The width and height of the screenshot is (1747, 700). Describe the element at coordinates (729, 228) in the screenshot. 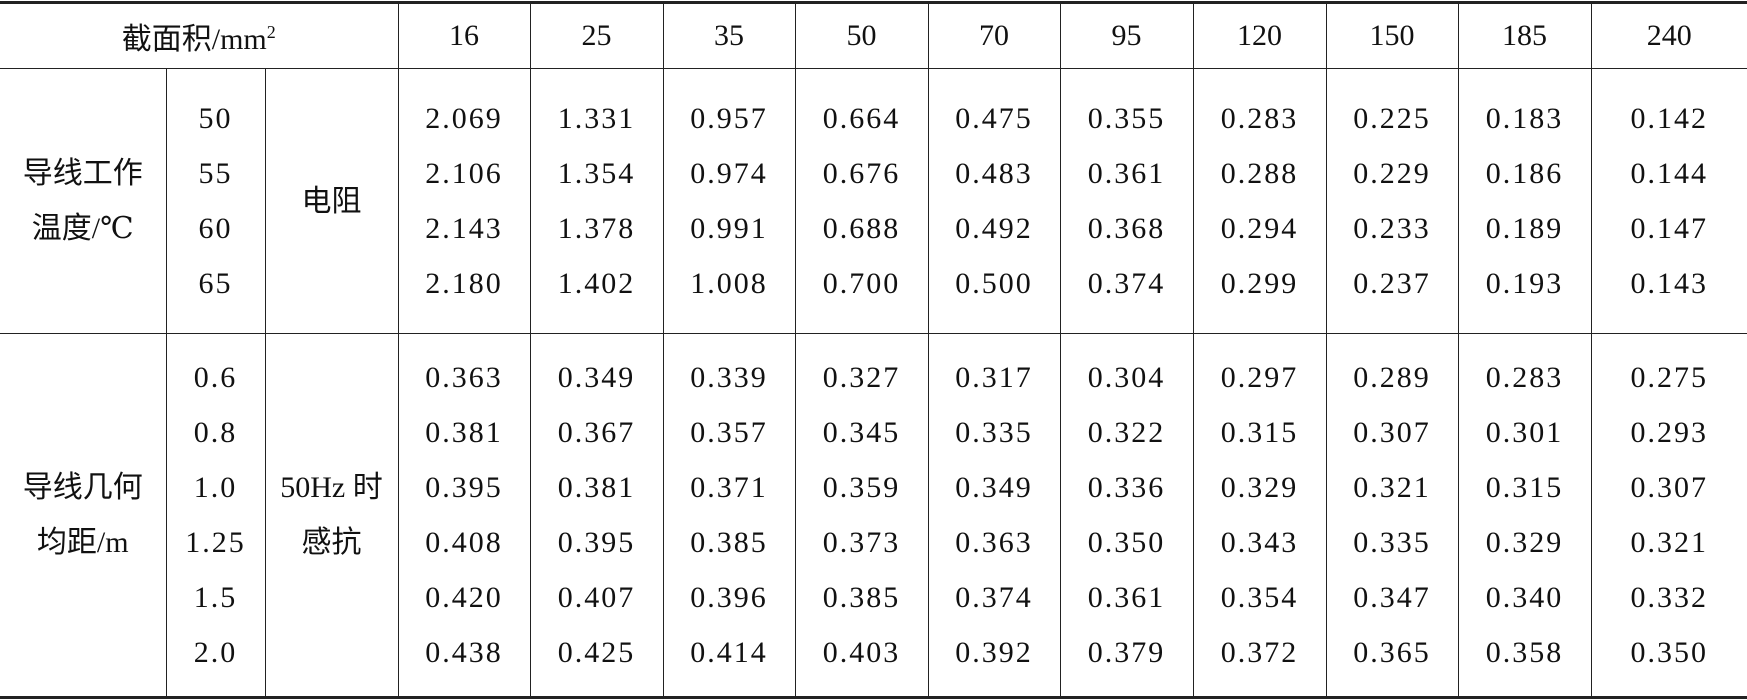

I see `value: 0.991` at that location.